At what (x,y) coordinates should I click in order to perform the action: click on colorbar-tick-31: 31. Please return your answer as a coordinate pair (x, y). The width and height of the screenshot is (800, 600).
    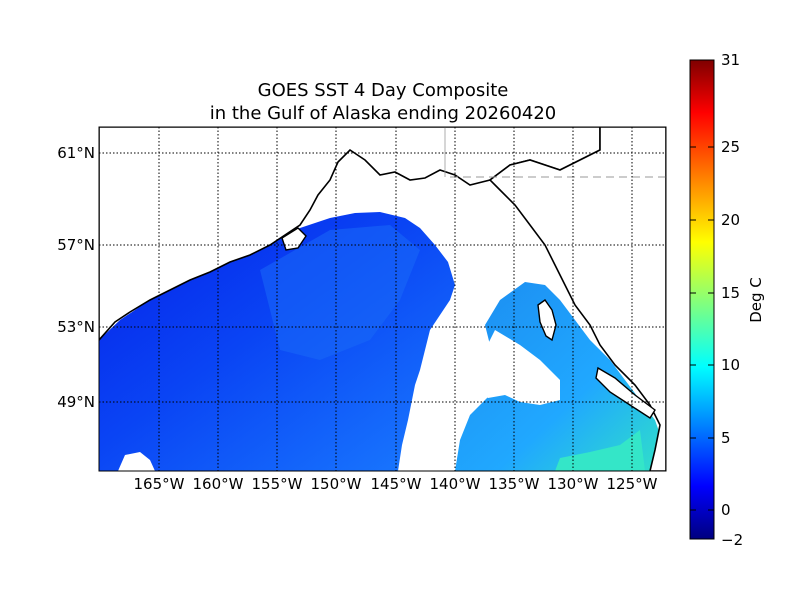
    Looking at the image, I should click on (730, 60).